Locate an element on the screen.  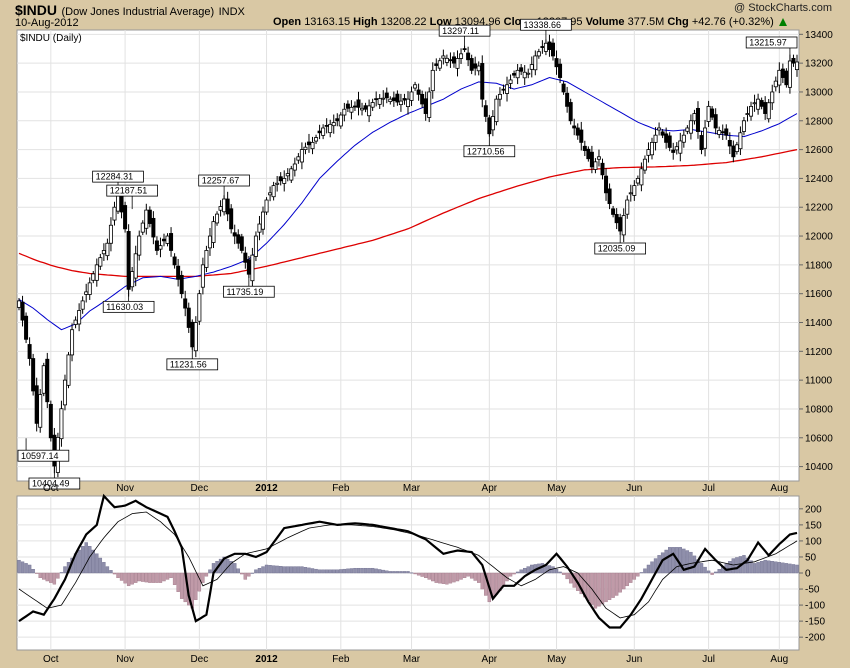
price-annotation-label: 12187.51 is located at coordinates (129, 191).